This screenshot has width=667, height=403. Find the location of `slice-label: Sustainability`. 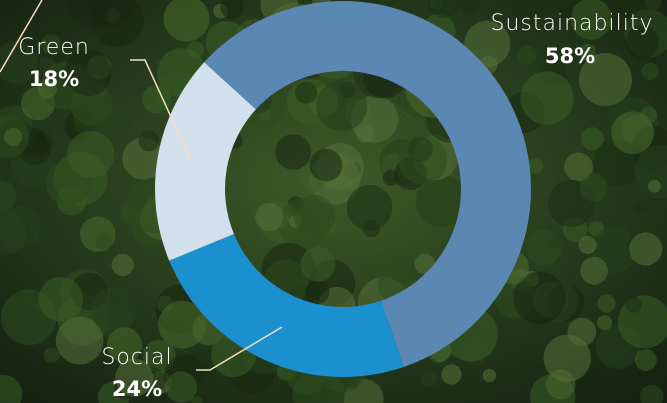

slice-label: Sustainability is located at coordinates (572, 23).